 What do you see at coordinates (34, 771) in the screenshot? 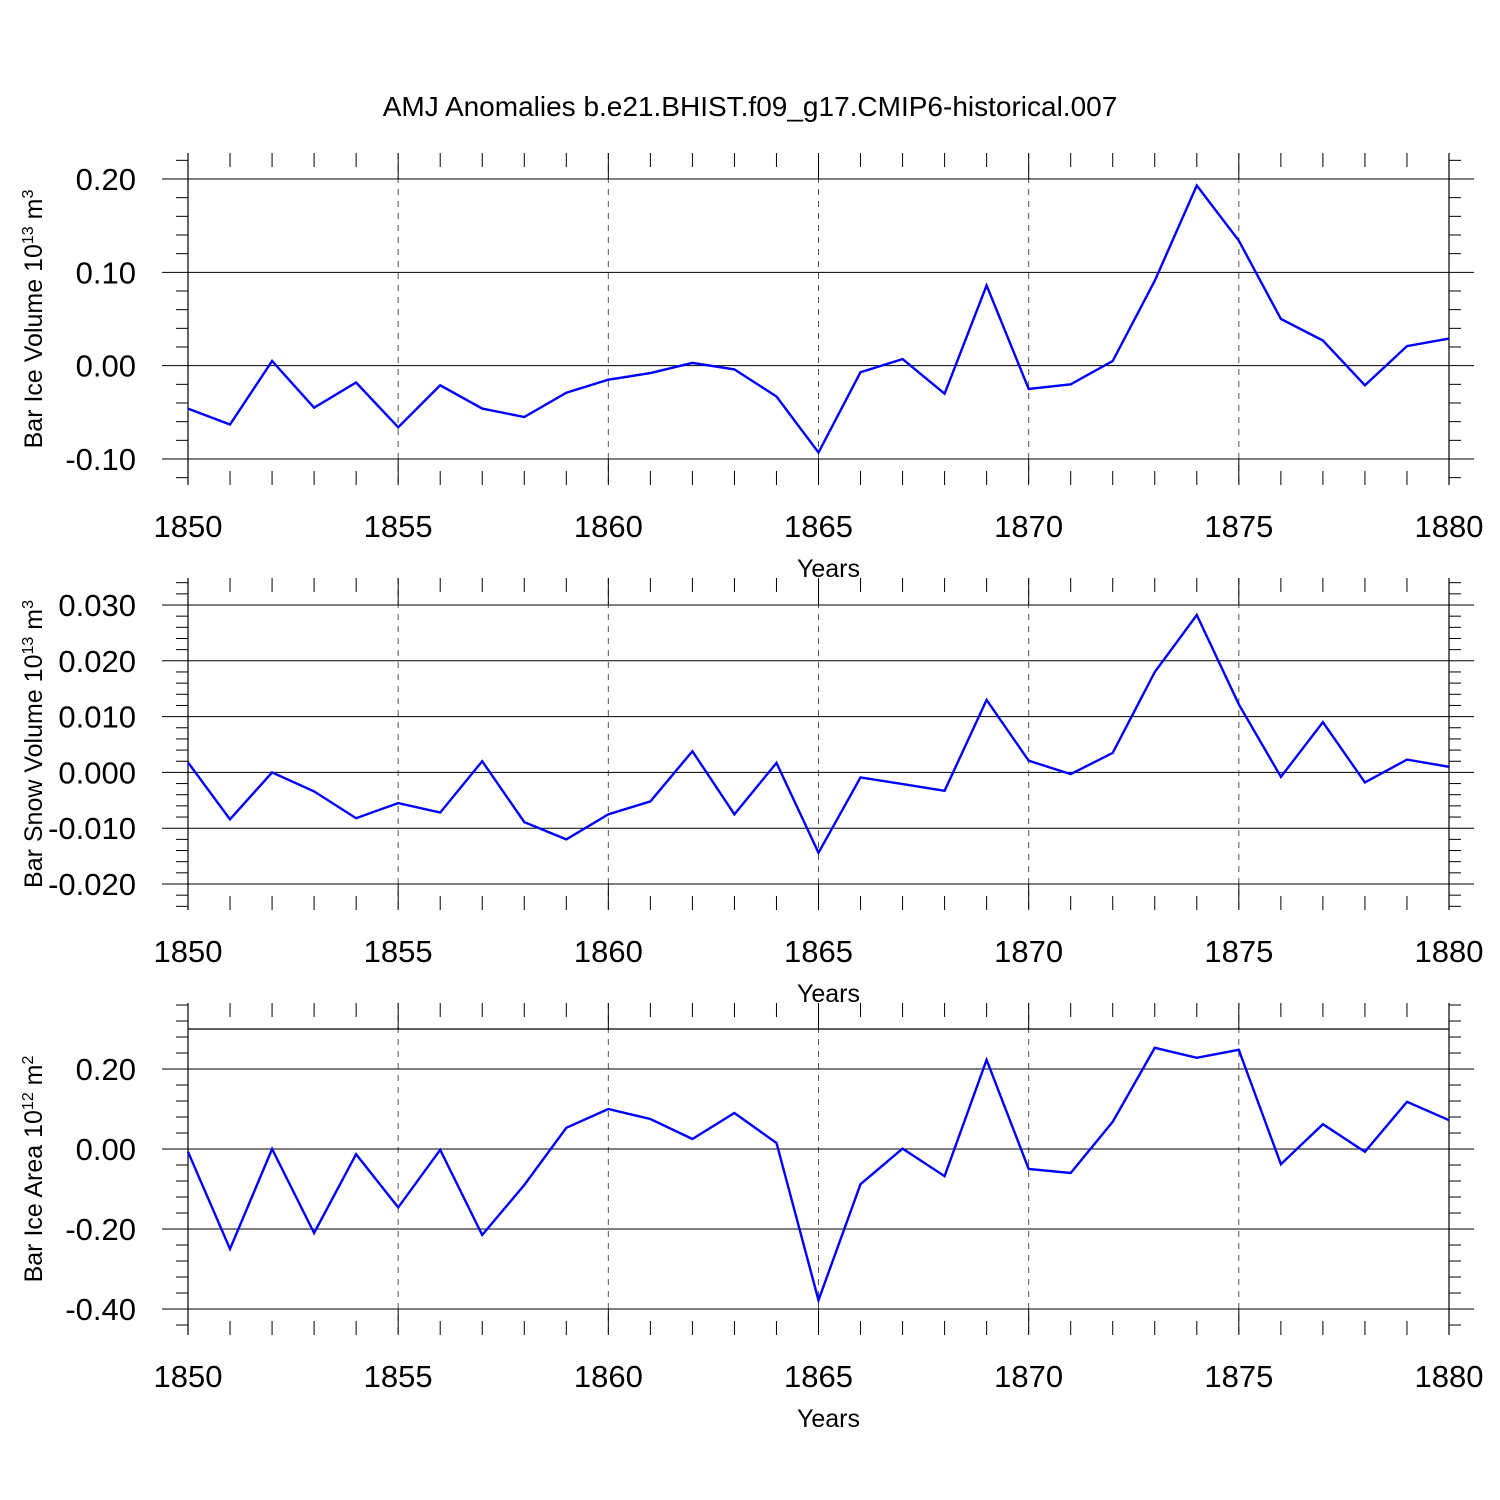
I see `y-axis-label-part: Bar Snow Volume 10` at bounding box center [34, 771].